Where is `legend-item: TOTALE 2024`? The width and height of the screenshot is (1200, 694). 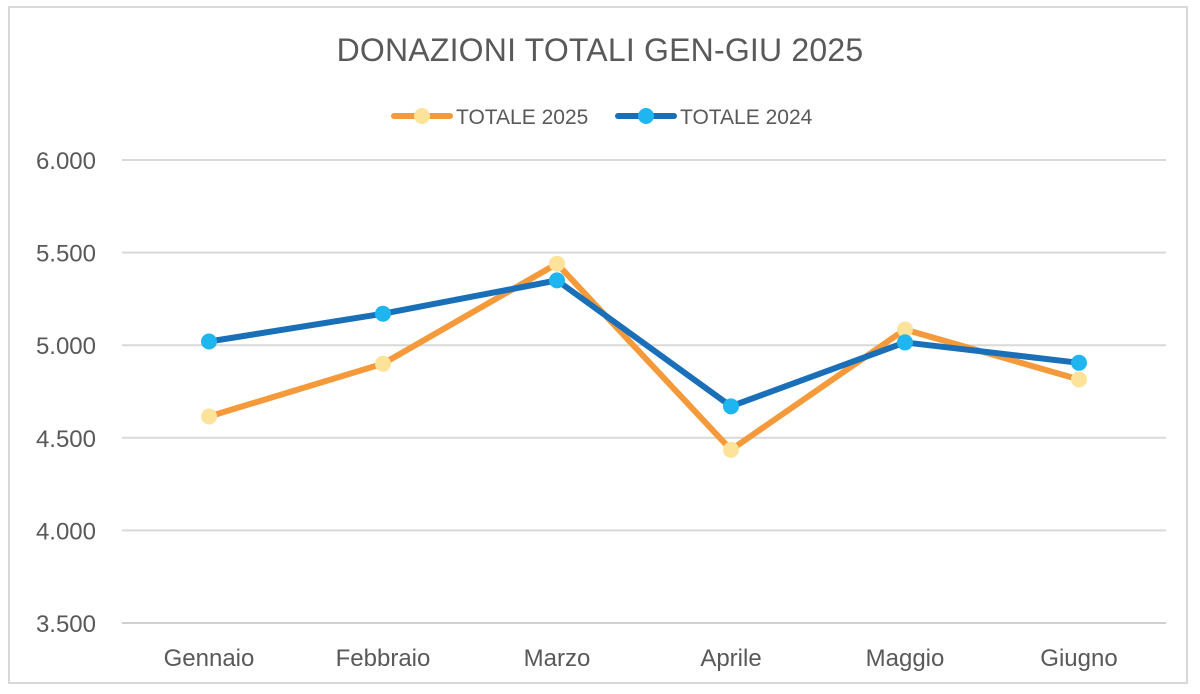
legend-item: TOTALE 2024 is located at coordinates (714, 117).